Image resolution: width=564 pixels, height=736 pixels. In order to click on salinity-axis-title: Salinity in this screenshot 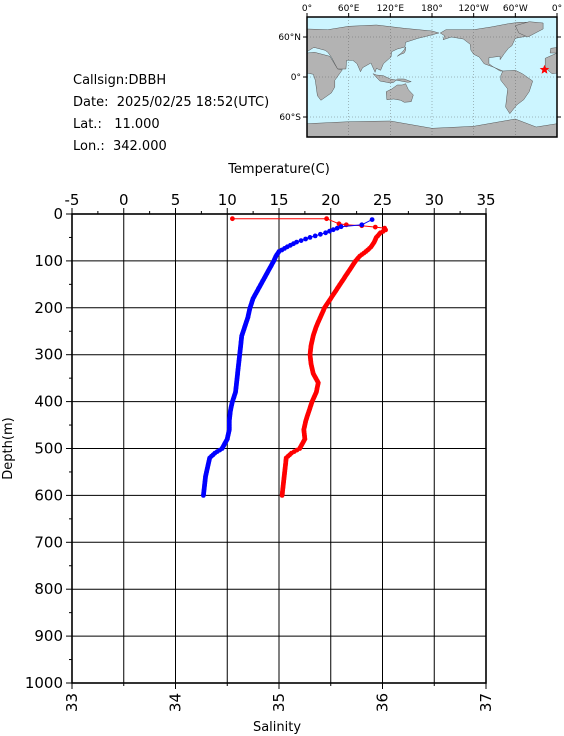, I will do `click(277, 727)`.